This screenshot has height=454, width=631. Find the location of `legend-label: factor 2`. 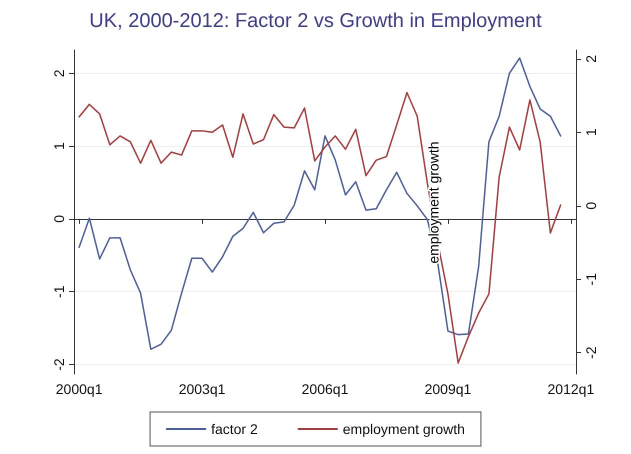

legend-label: factor 2 is located at coordinates (234, 429).